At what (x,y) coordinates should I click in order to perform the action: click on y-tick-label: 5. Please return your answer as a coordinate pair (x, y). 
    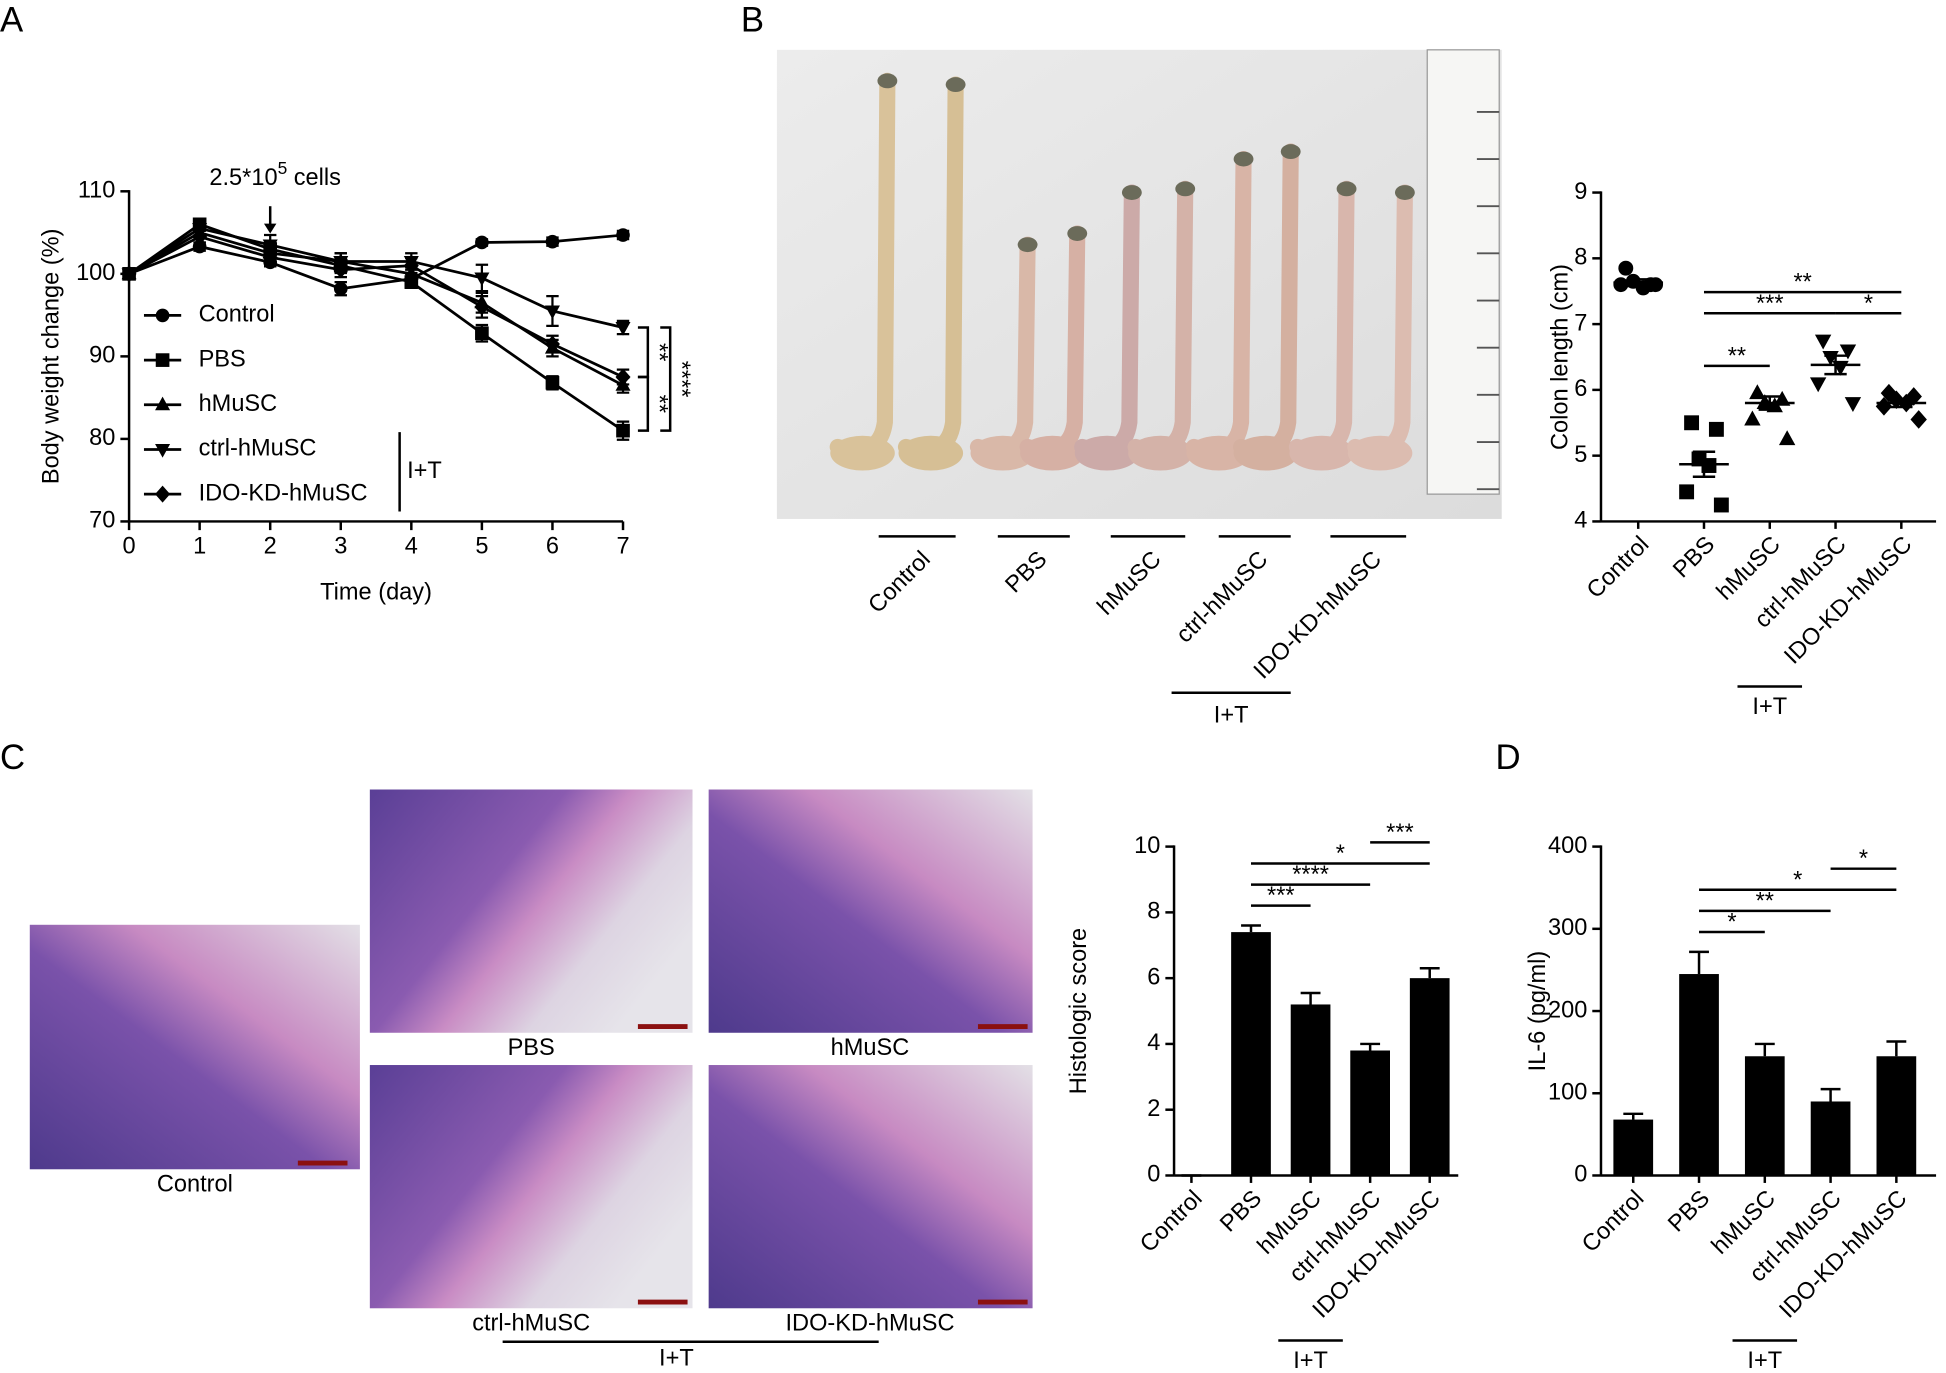
    Looking at the image, I should click on (1580, 454).